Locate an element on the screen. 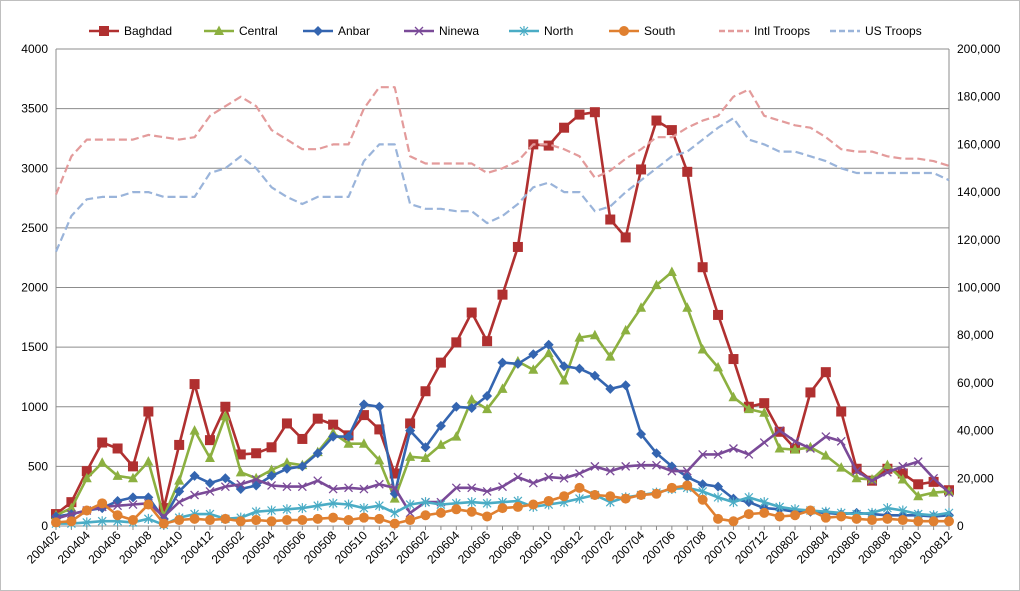 The height and width of the screenshot is (591, 1020). left-y-tick-label: 2500 is located at coordinates (34, 228).